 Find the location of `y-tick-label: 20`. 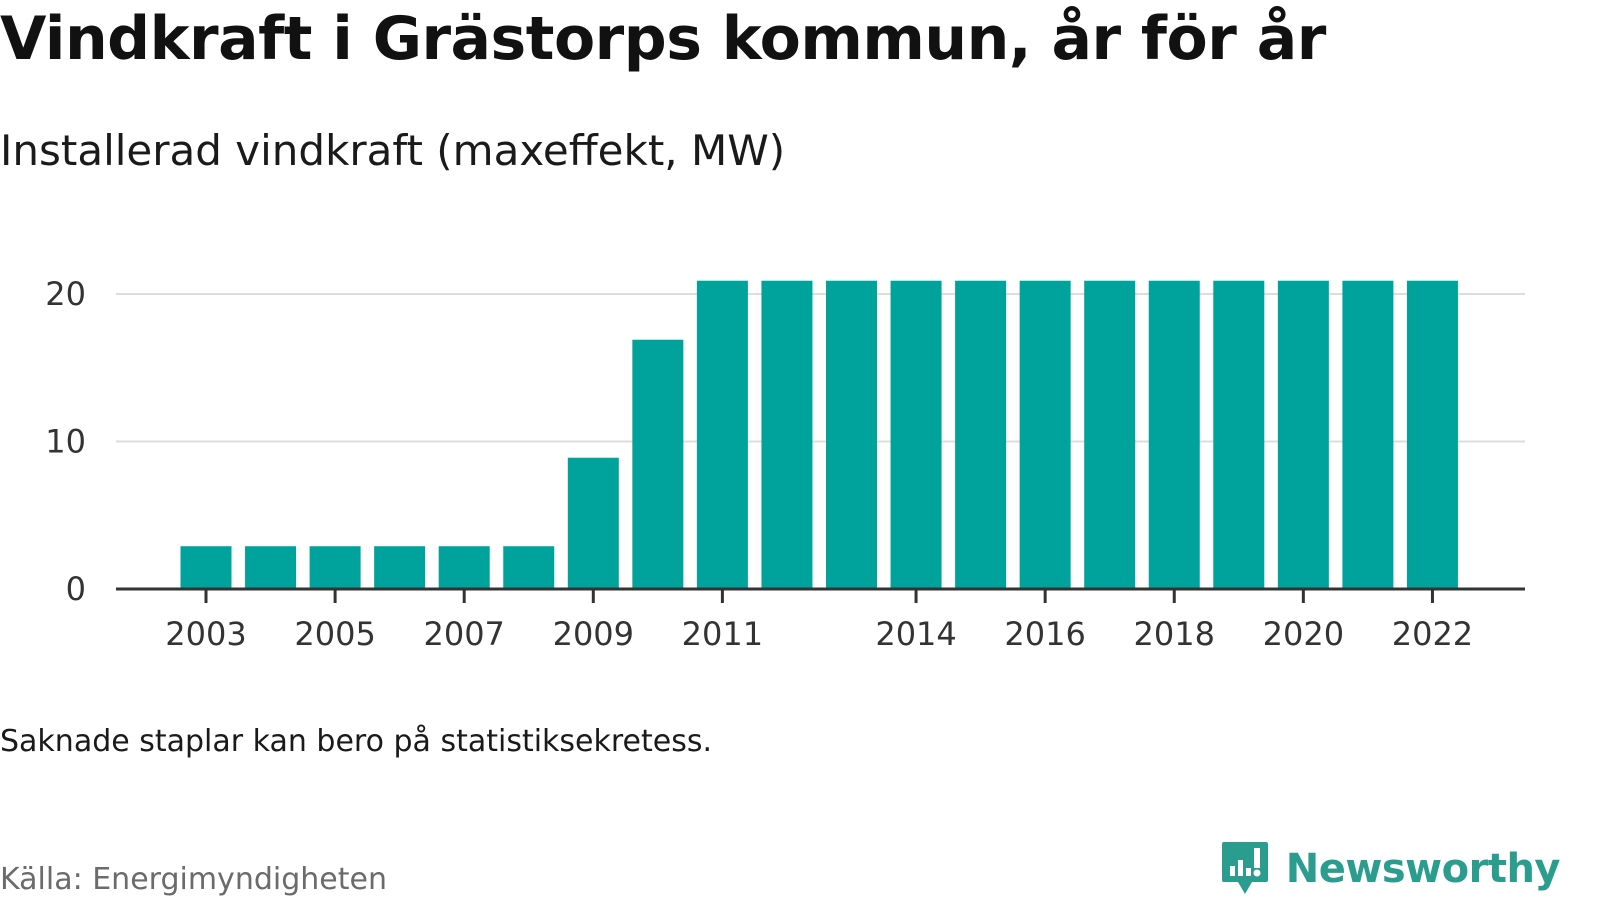

y-tick-label: 20 is located at coordinates (65, 294).